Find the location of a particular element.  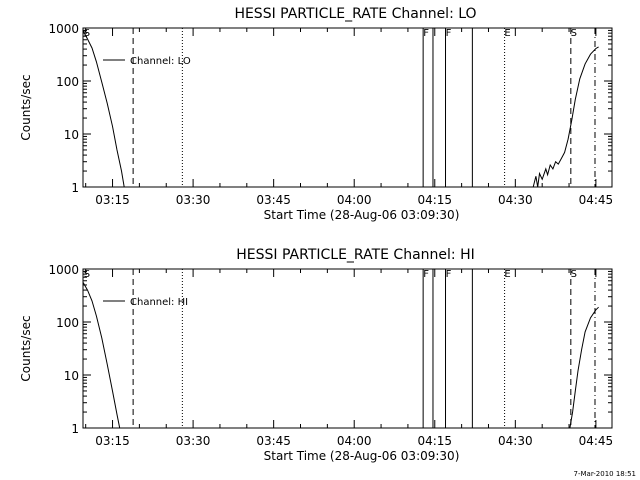

chart-title: HESSI PARTICLE_RATE Channel: HI is located at coordinates (355, 255).